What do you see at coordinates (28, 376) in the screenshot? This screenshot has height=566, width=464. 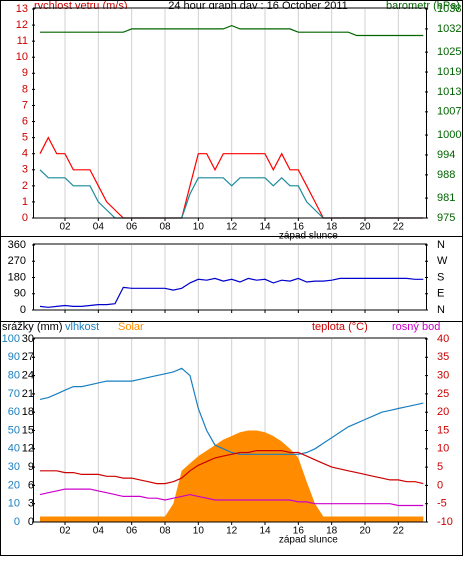 I see `y-tick-label: 24` at bounding box center [28, 376].